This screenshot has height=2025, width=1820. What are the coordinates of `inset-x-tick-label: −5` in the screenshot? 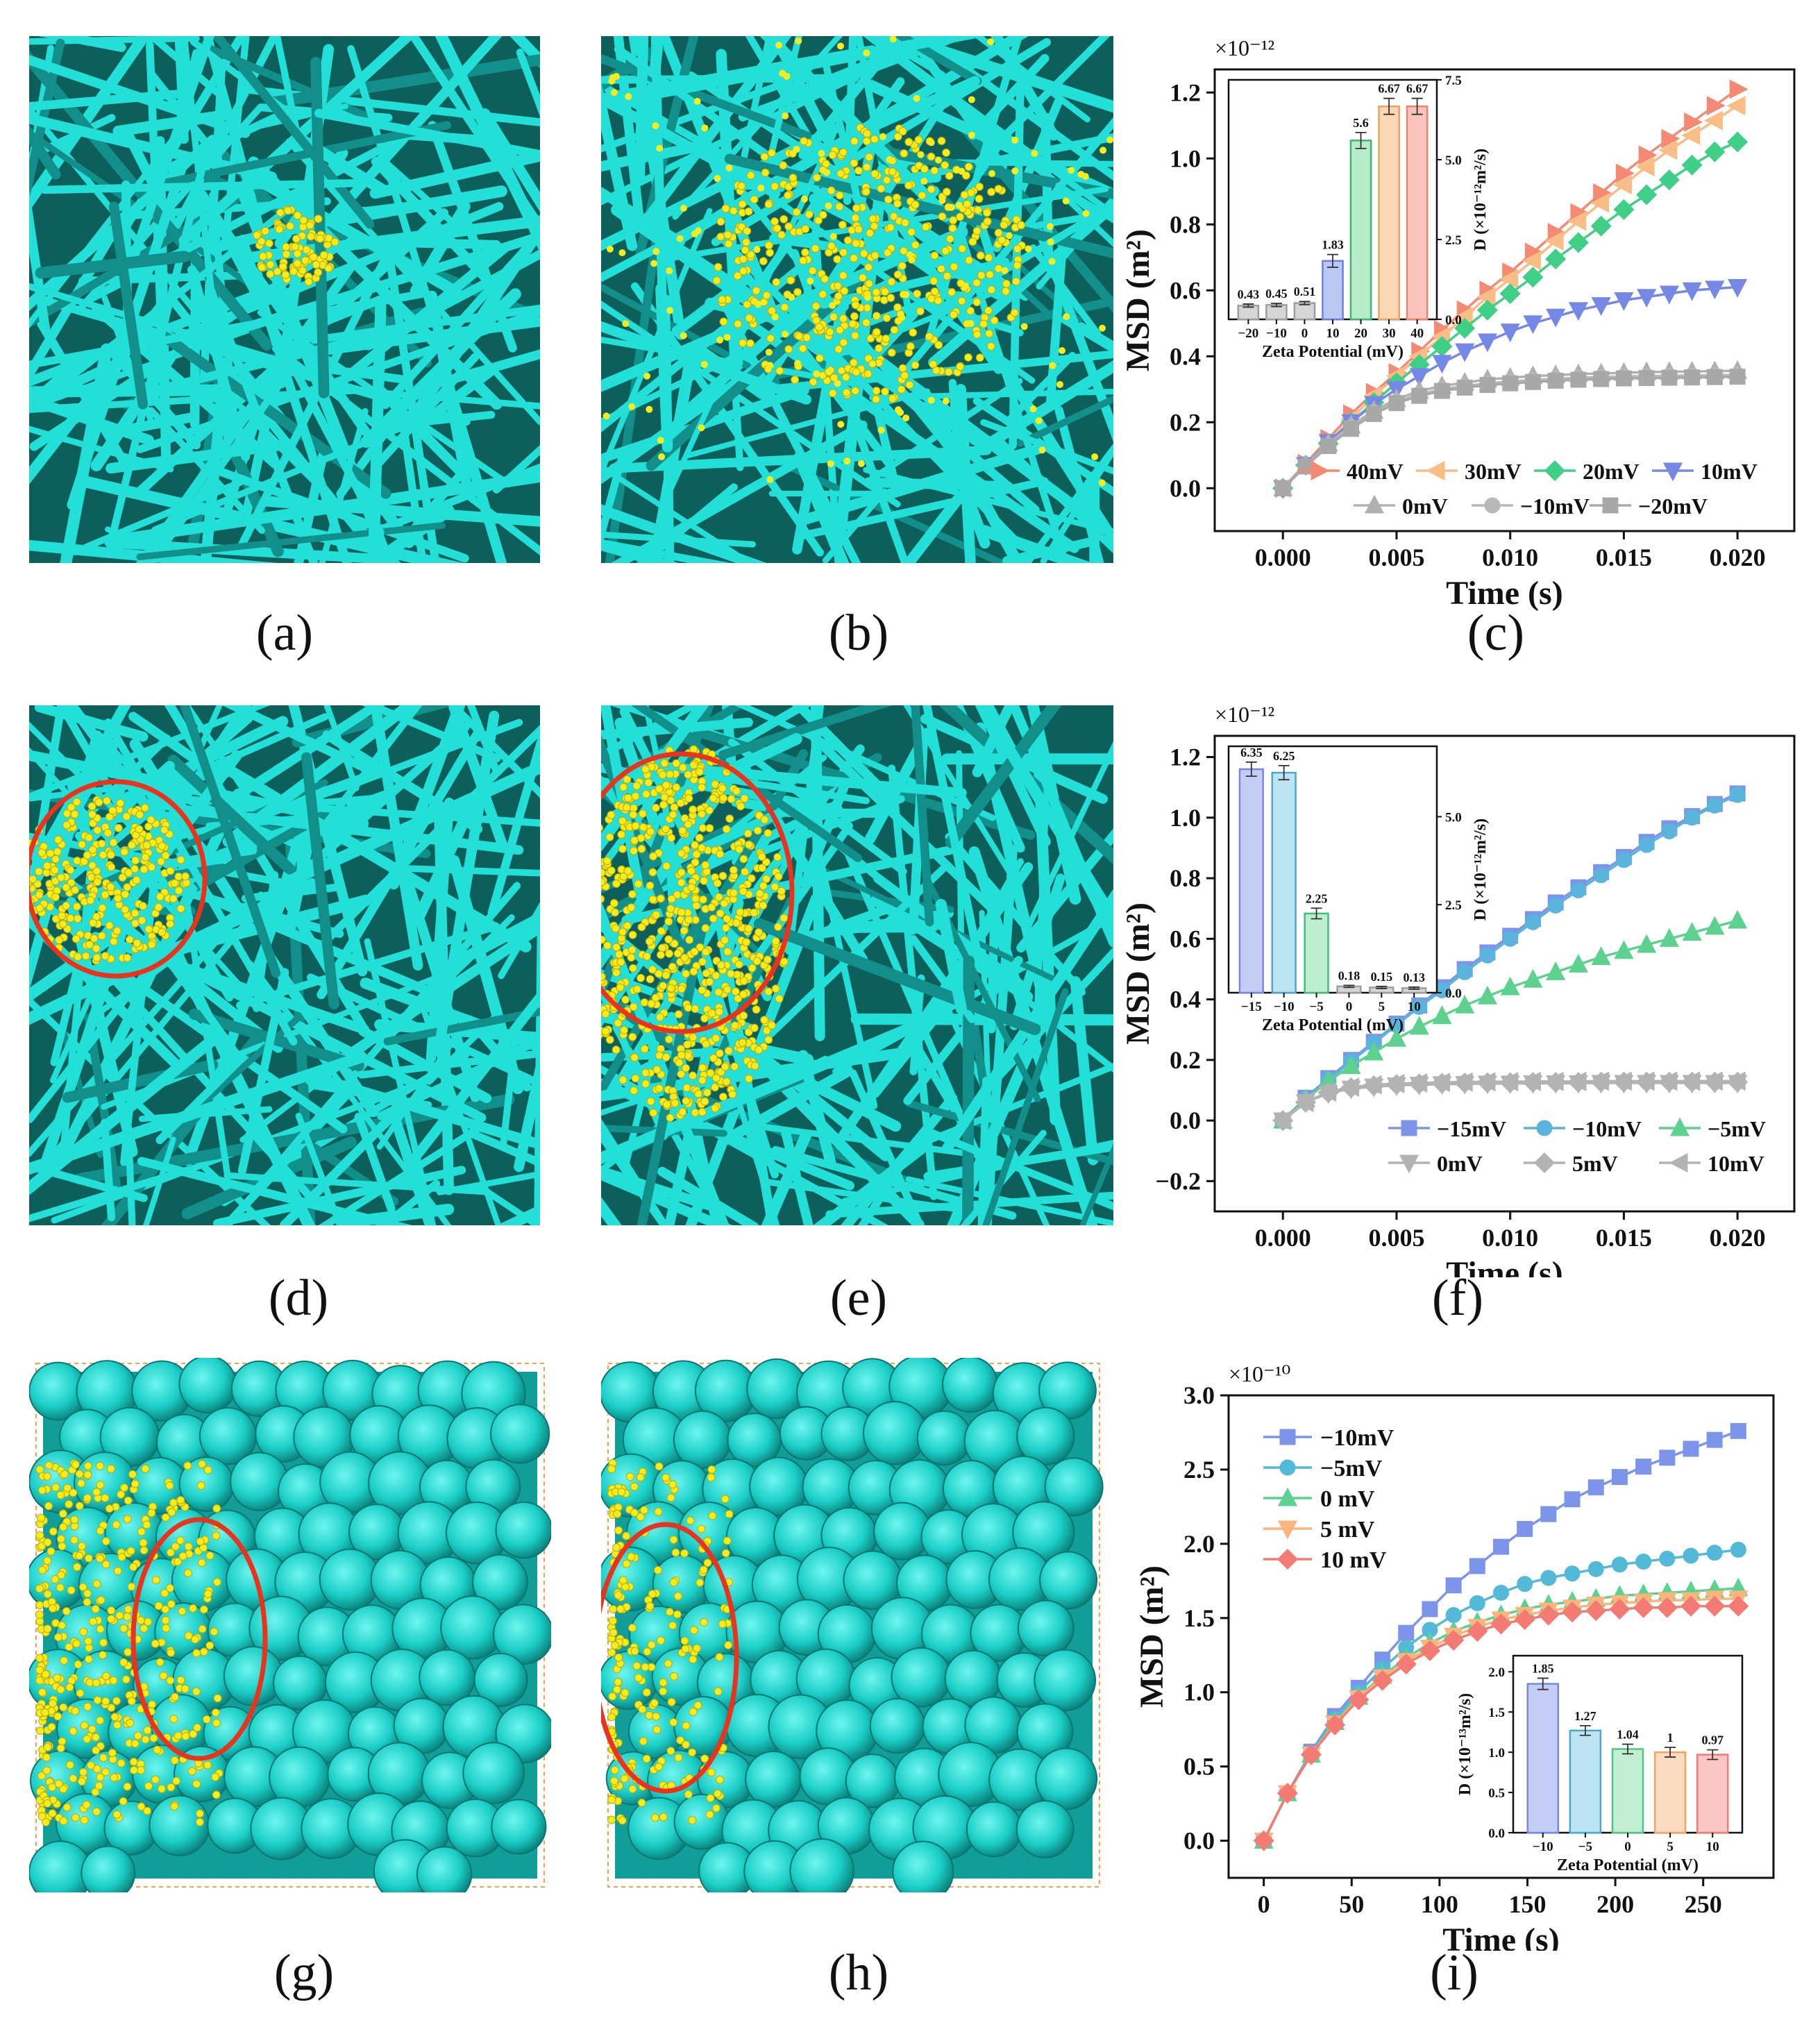 It's located at (1585, 1847).